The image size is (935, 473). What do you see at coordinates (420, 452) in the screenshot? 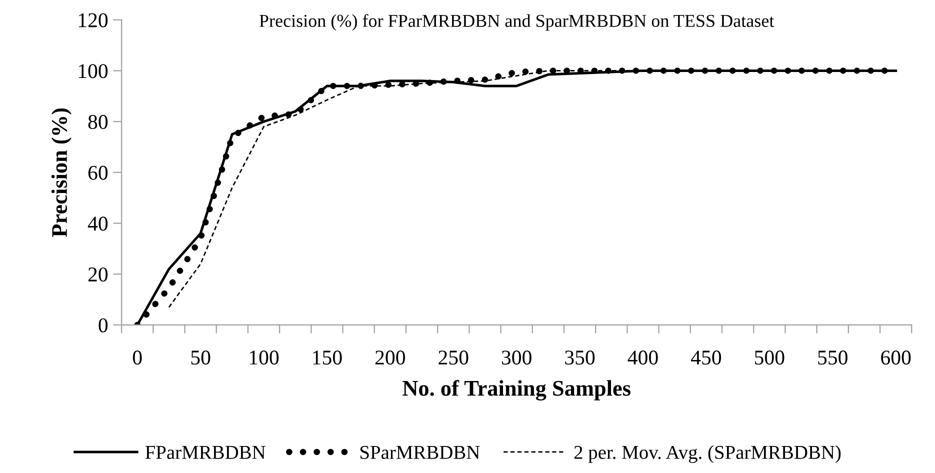
I see `legend-label: SParMRBDBN` at bounding box center [420, 452].